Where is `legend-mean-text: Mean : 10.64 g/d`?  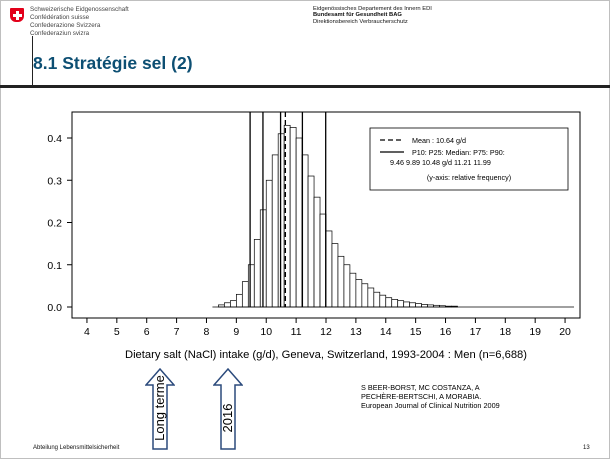
legend-mean-text: Mean : 10.64 g/d is located at coordinates (439, 140).